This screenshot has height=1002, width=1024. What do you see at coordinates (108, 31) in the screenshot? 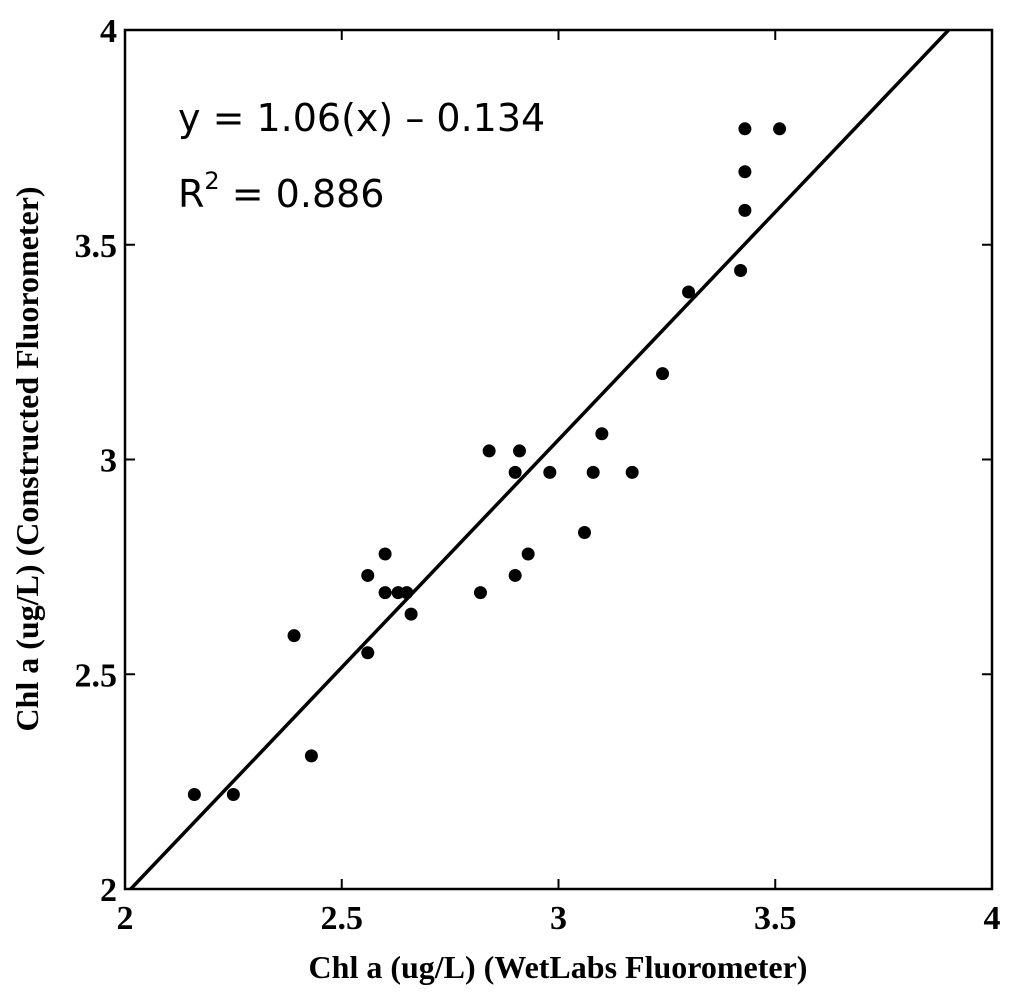
I see `y-tick-label: 4` at bounding box center [108, 31].